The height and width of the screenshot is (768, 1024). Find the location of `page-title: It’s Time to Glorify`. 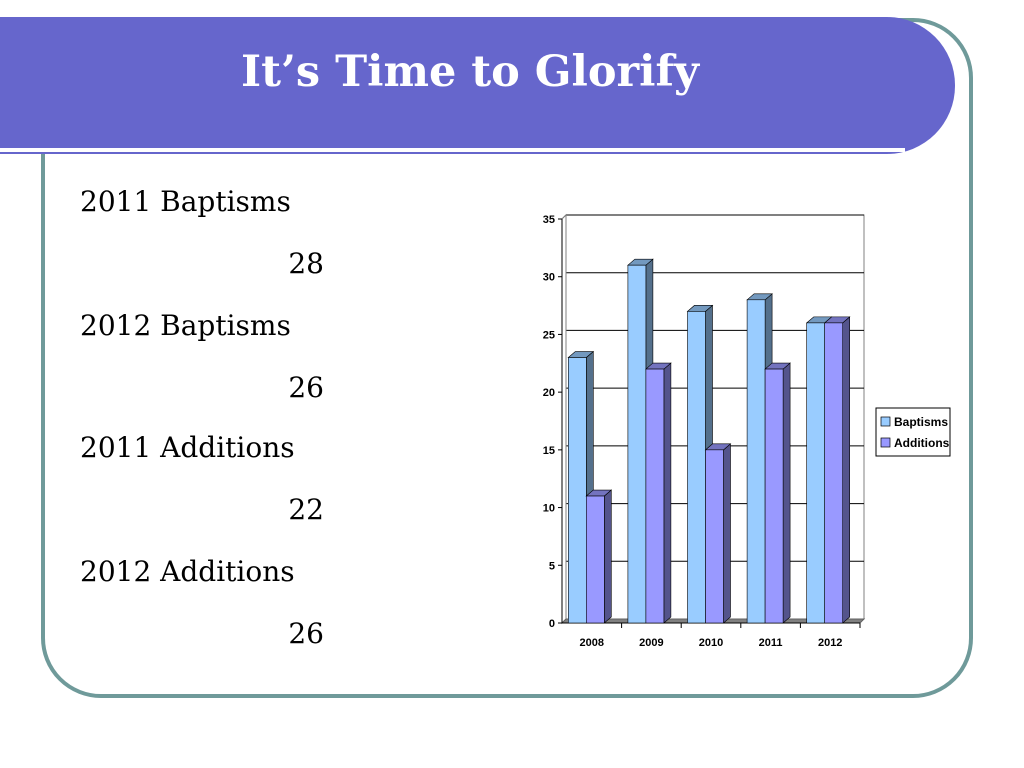

page-title: It’s Time to Glorify is located at coordinates (469, 72).